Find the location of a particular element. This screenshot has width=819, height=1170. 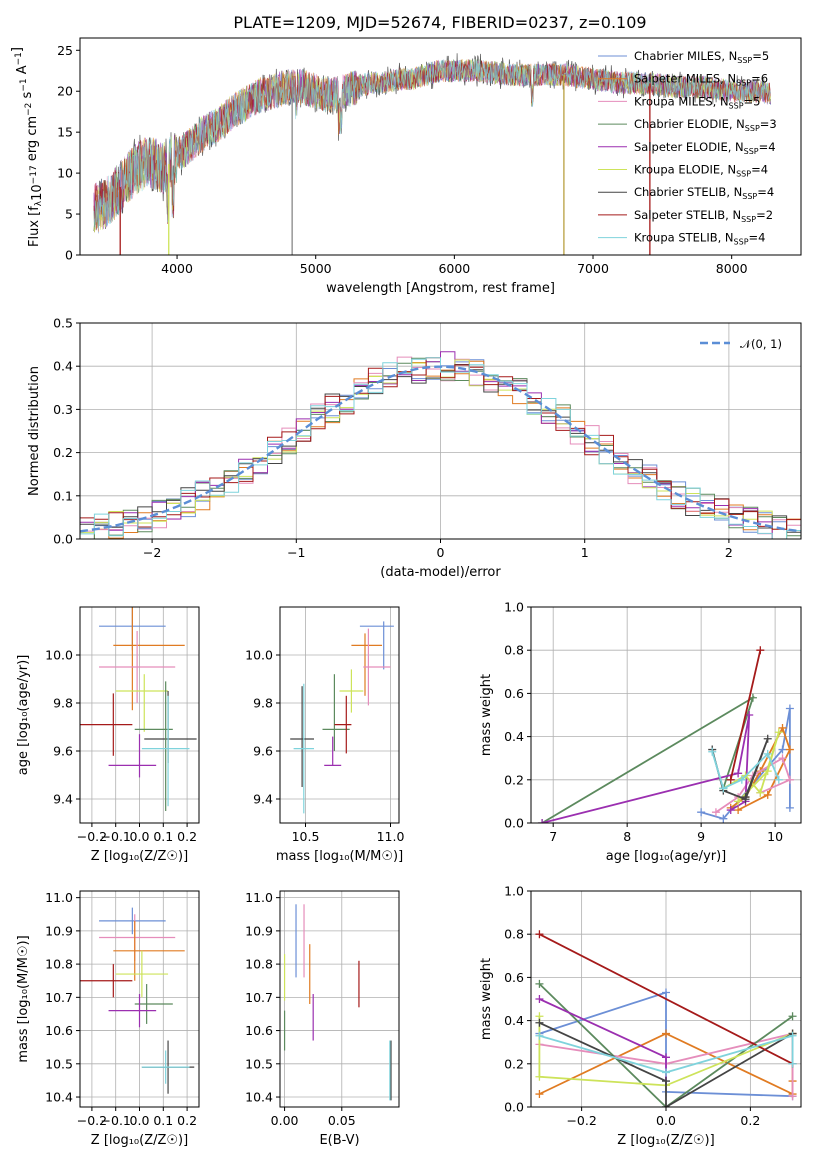

spectrum-y-label-part: erg cm is located at coordinates (32, 140).